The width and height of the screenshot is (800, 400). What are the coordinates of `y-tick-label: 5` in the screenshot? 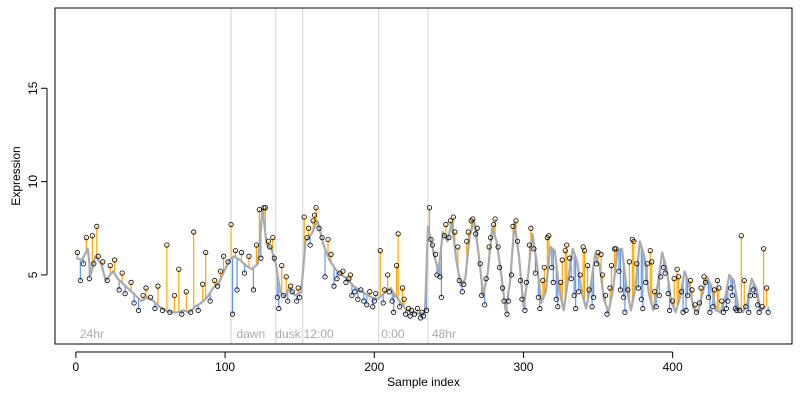 It's located at (33, 274).